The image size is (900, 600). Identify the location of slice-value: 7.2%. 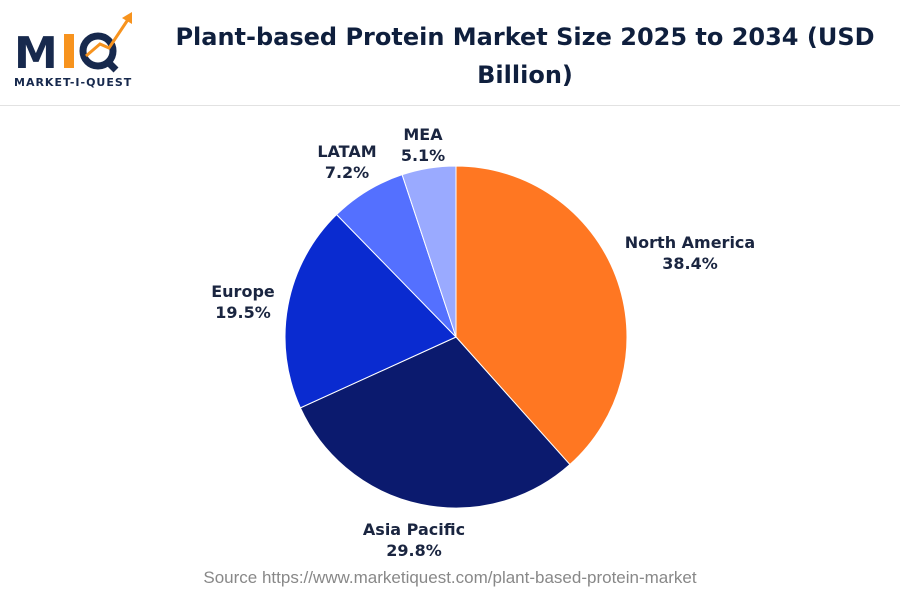
(347, 172).